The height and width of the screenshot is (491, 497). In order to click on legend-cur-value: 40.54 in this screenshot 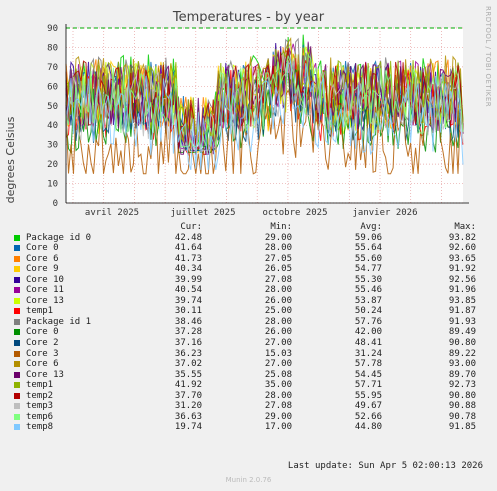, I will do `click(188, 290)`.